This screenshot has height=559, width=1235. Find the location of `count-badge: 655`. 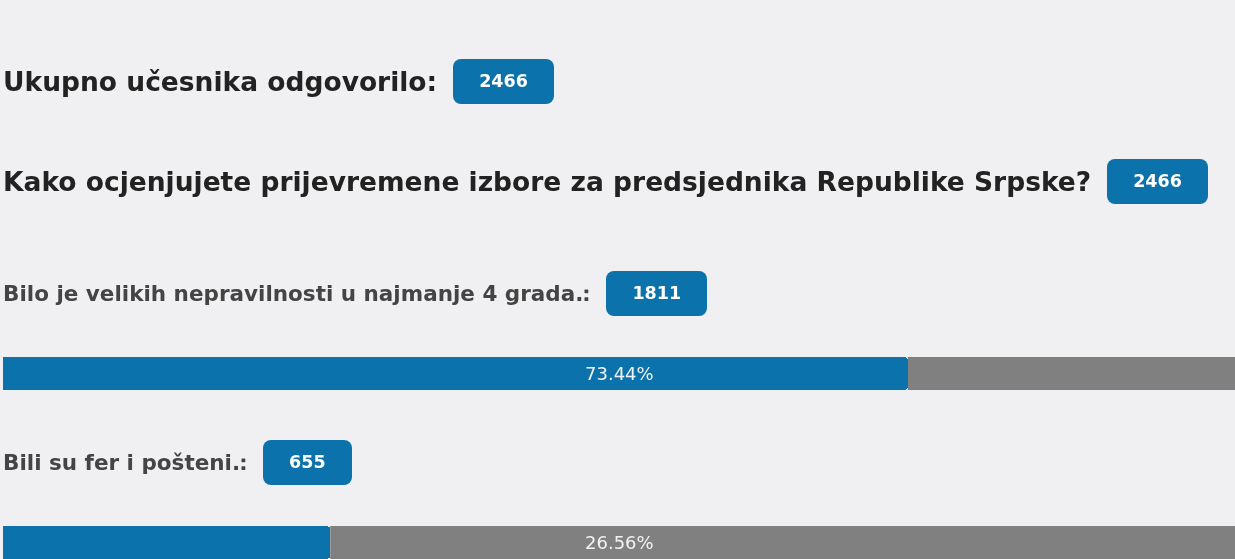

count-badge: 655 is located at coordinates (307, 462).